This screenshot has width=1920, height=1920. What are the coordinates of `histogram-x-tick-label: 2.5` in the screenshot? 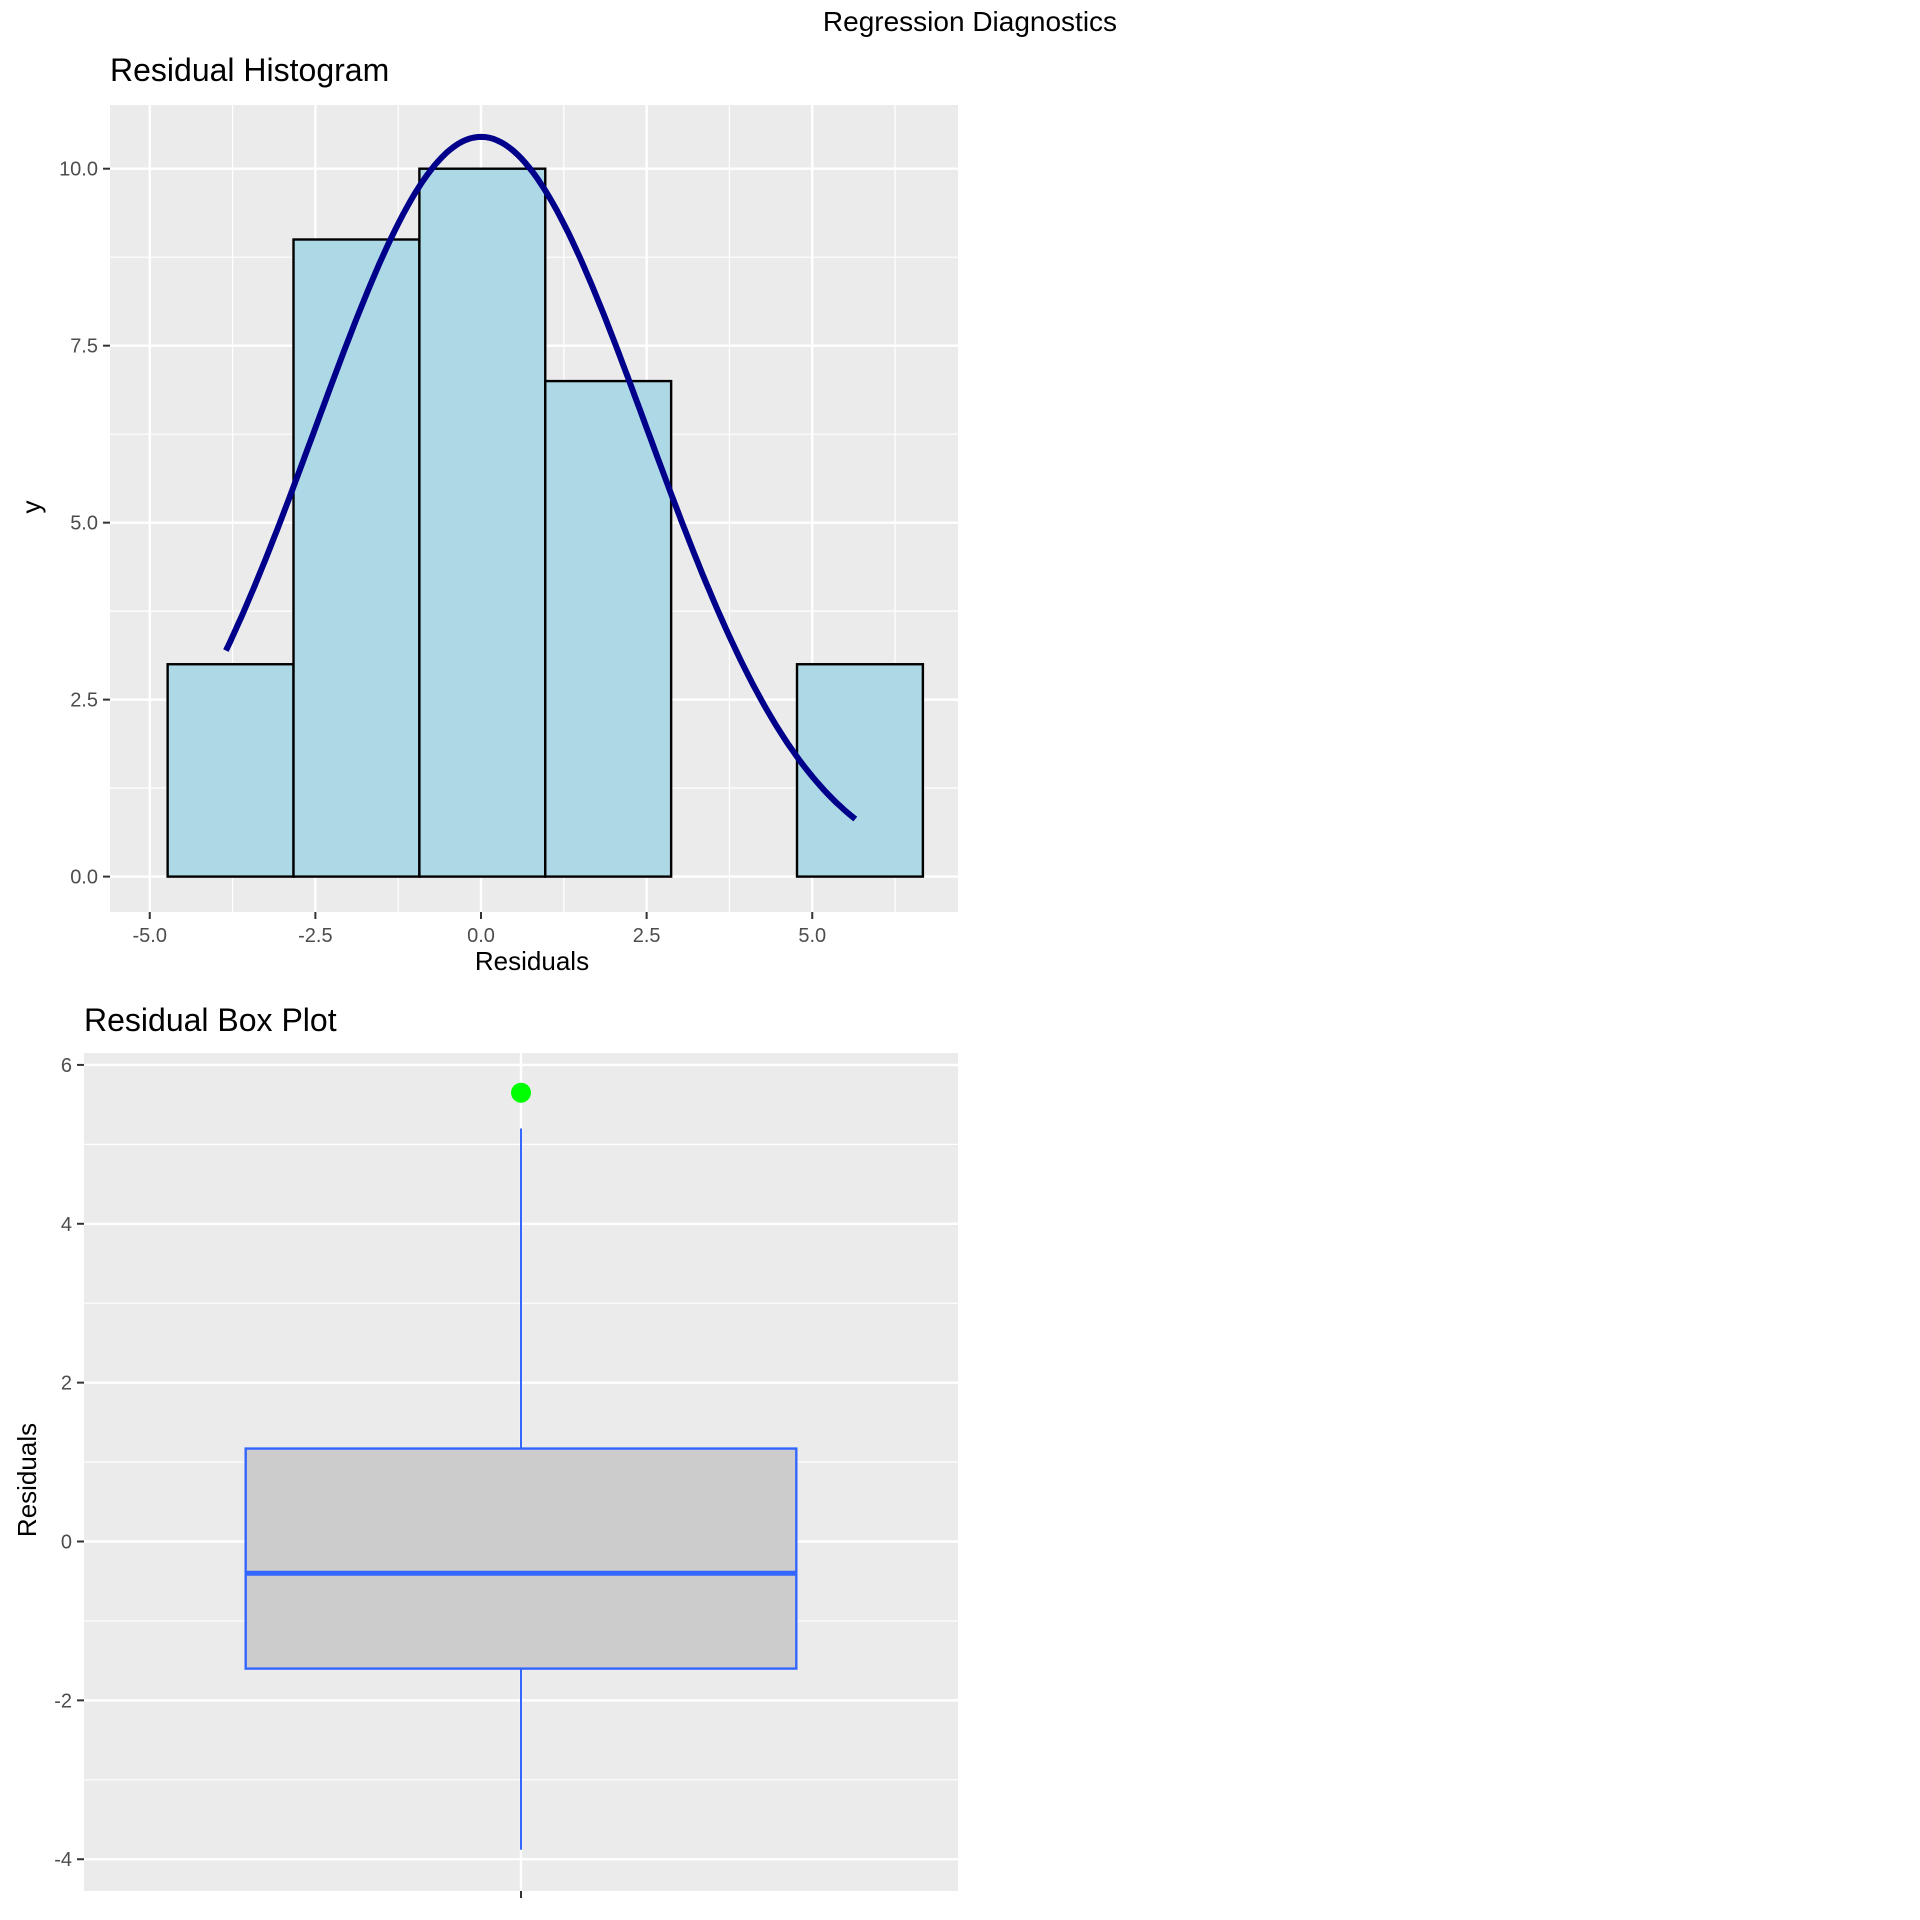 It's located at (647, 936).